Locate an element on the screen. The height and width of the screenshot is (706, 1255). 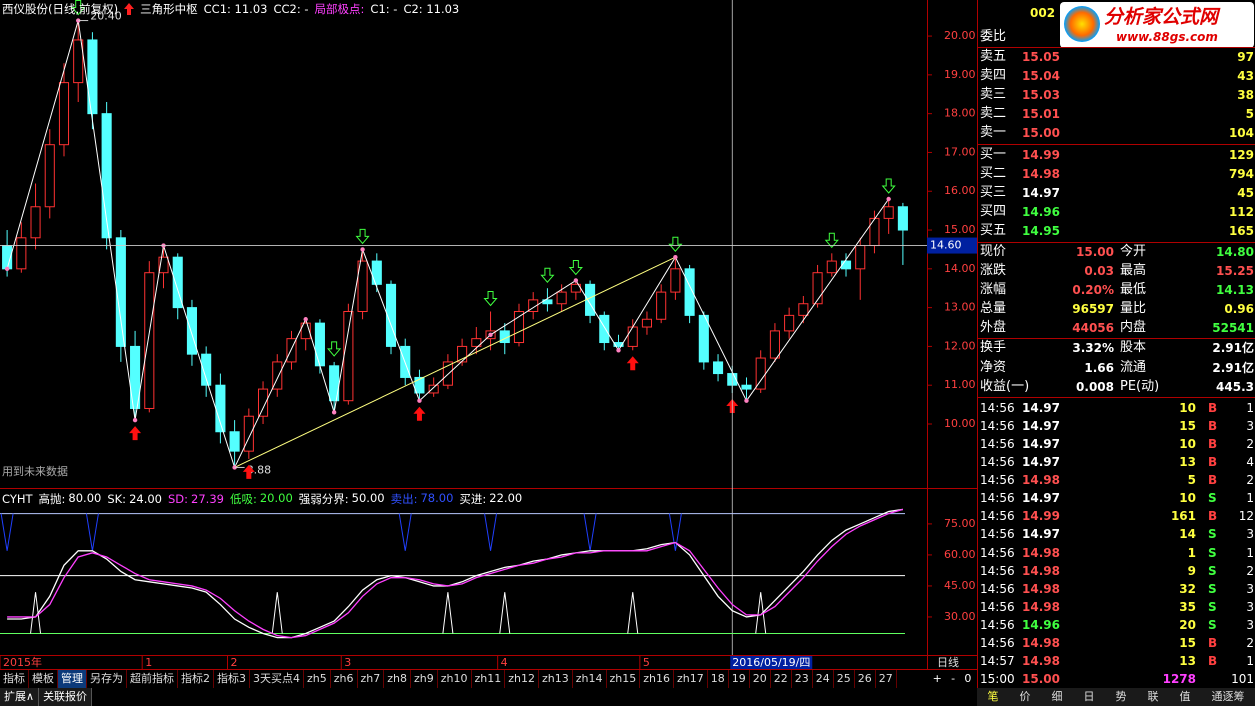
y-tick-label: 17.00 is located at coordinates (960, 151).